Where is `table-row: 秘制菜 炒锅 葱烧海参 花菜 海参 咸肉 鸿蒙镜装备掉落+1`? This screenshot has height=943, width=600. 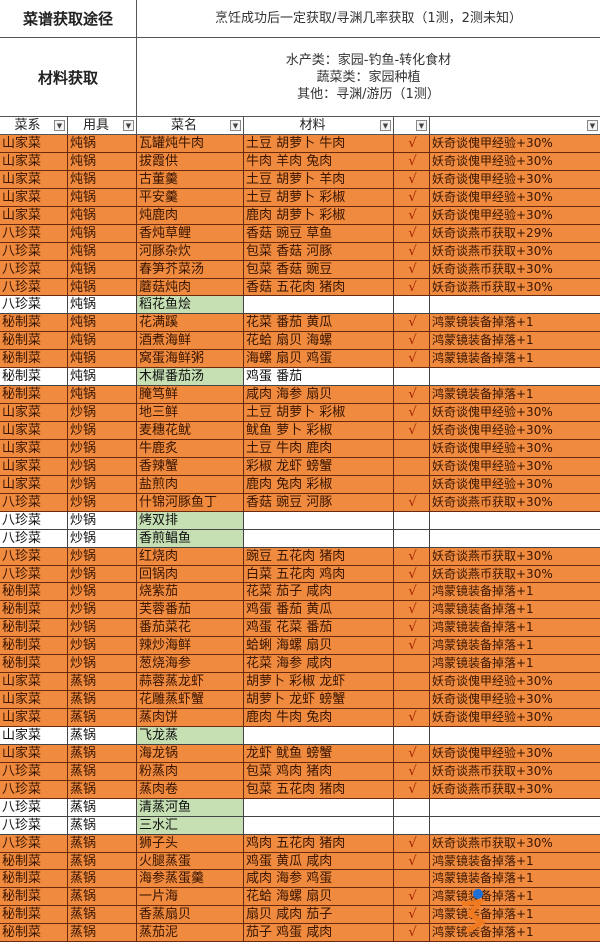 table-row: 秘制菜 炒锅 葱烧海参 花菜 海参 咸肉 鸿蒙镜装备掉落+1 is located at coordinates (300, 664).